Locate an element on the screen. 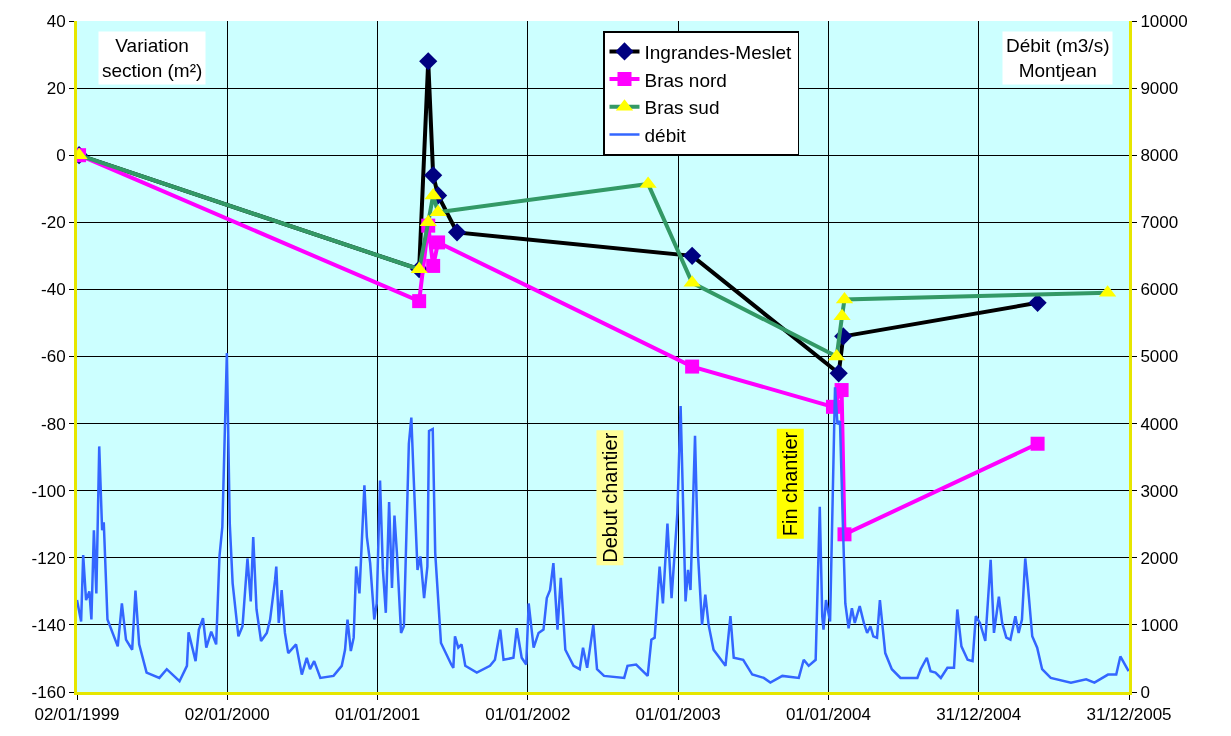  y2-tick-label: 9000 is located at coordinates (1159, 89).